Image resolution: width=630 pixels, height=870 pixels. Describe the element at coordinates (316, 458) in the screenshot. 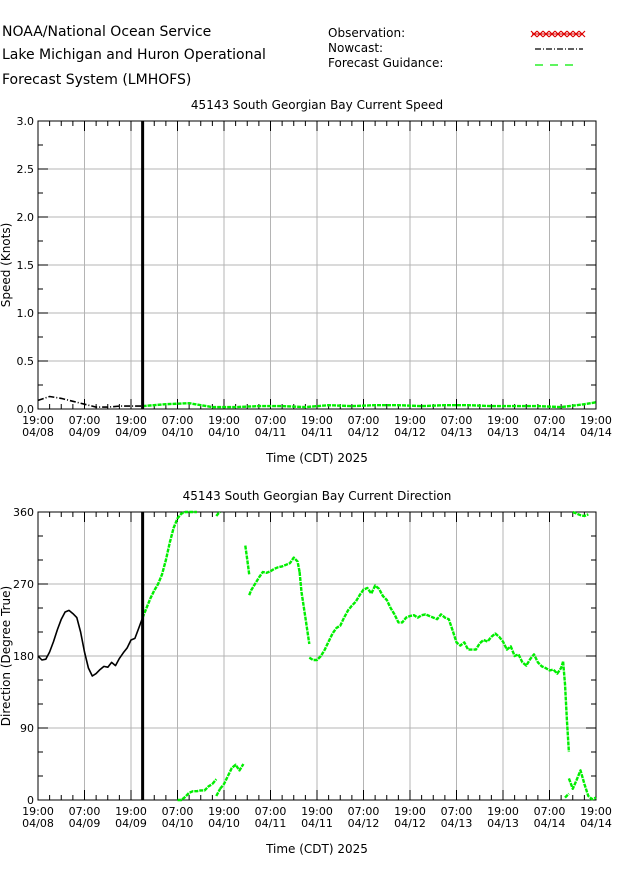

I see `x-axis-label-0: Time (CDT) 2025` at that location.